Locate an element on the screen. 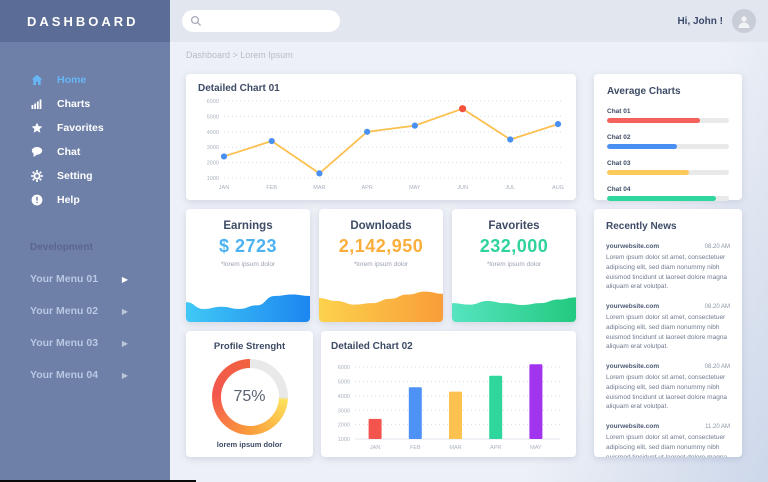 This screenshot has height=482, width=768. average-bar-row: Chat 02 is located at coordinates (668, 141).